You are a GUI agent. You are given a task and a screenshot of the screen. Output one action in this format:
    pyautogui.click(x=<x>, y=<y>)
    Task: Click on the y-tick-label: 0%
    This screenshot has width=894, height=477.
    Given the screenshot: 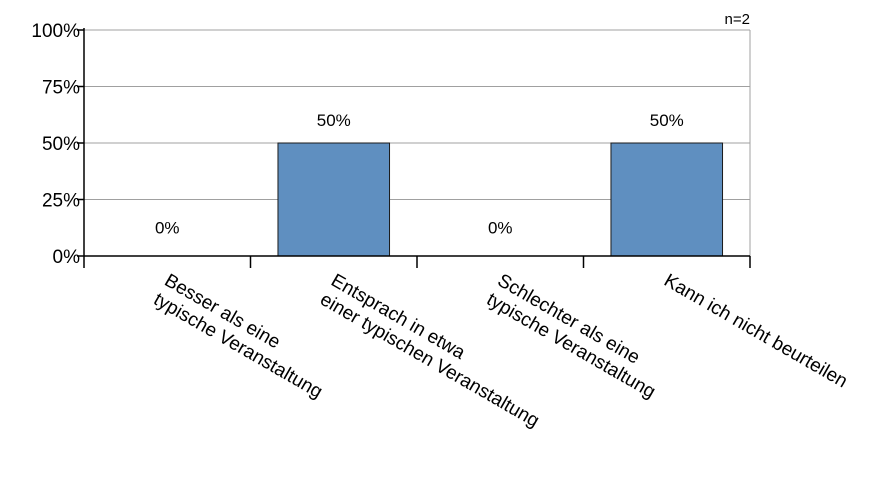 What is the action you would take?
    pyautogui.click(x=67, y=257)
    